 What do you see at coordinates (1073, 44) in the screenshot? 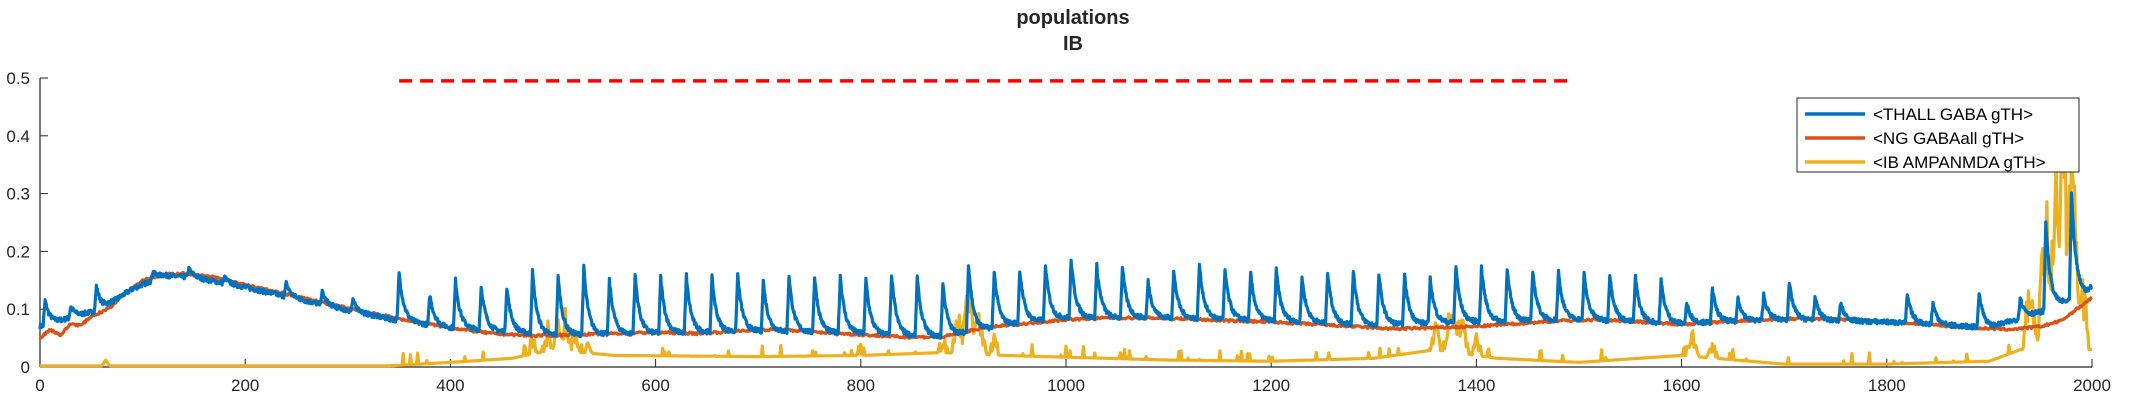
I see `chart-subtitle: IB` at bounding box center [1073, 44].